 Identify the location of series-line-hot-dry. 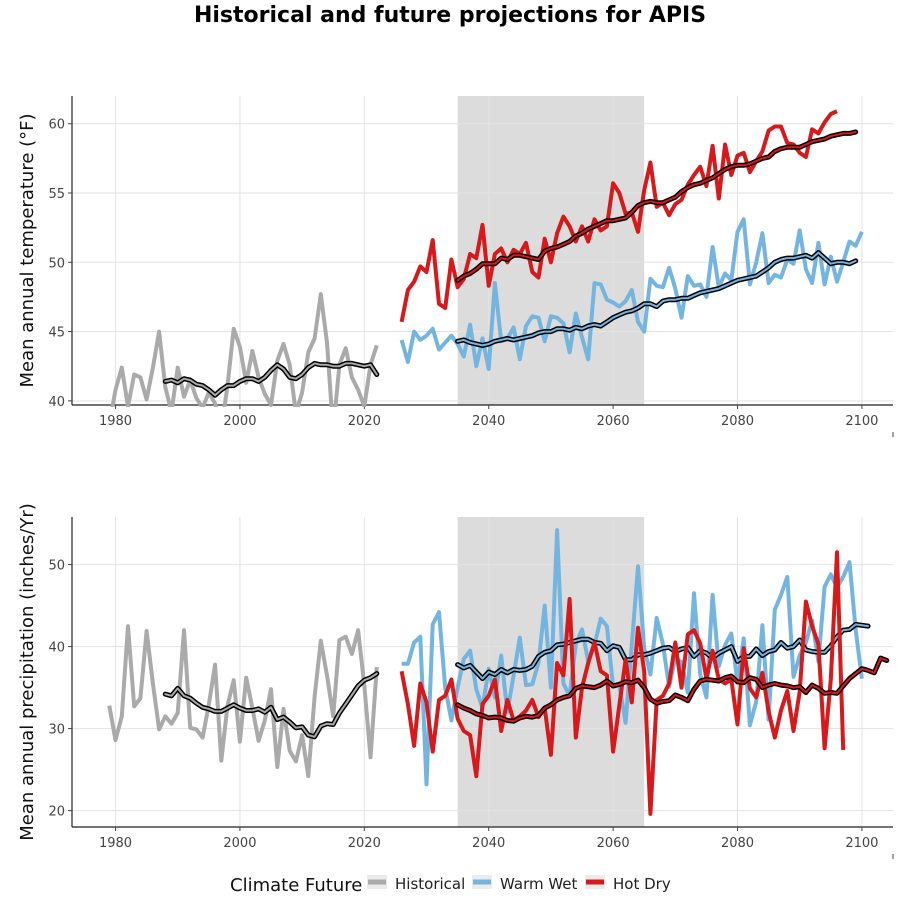
(618, 216).